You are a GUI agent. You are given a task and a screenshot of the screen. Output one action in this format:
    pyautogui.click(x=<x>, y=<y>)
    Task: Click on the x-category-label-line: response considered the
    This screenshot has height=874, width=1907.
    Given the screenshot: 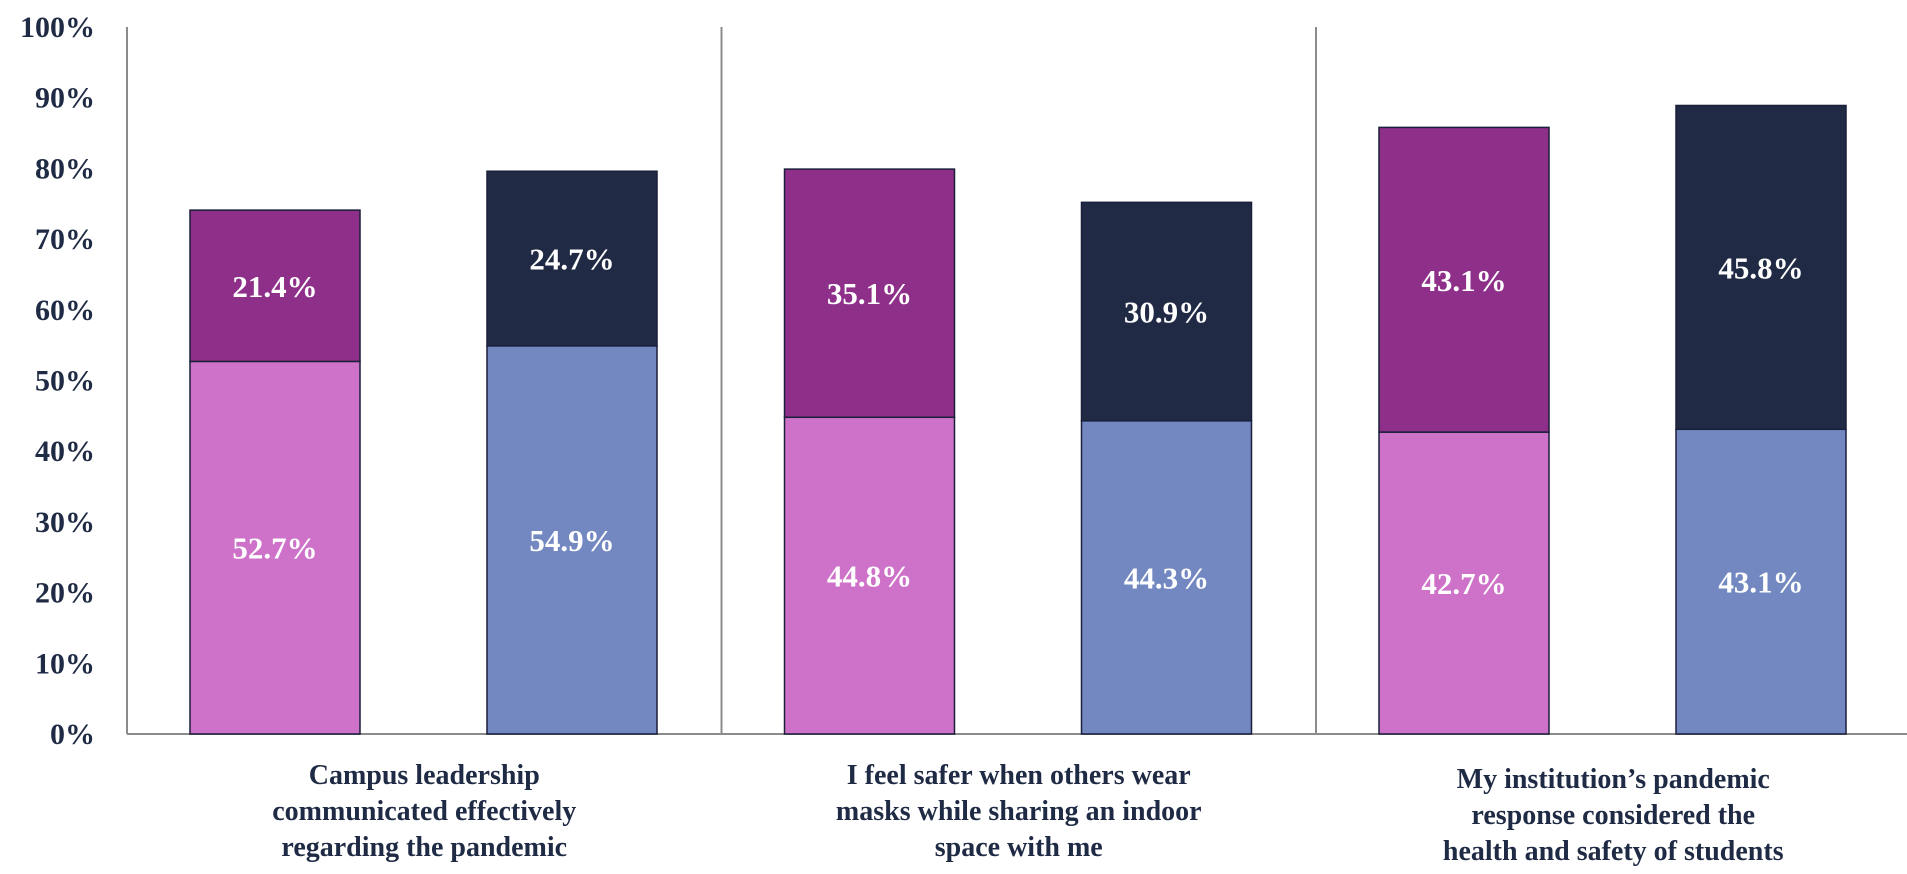 What is the action you would take?
    pyautogui.click(x=1613, y=815)
    